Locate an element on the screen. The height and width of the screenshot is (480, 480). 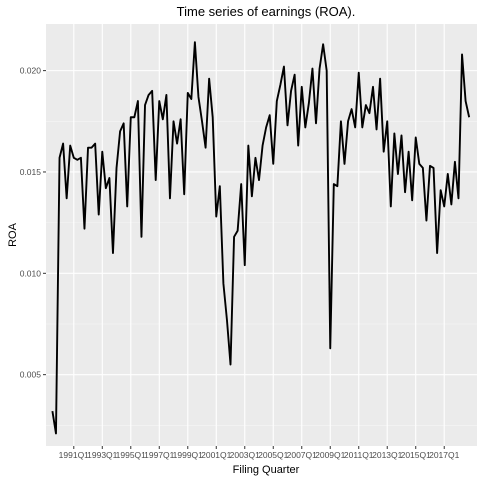
x-tick-label: 2011Q1 is located at coordinates (359, 455).